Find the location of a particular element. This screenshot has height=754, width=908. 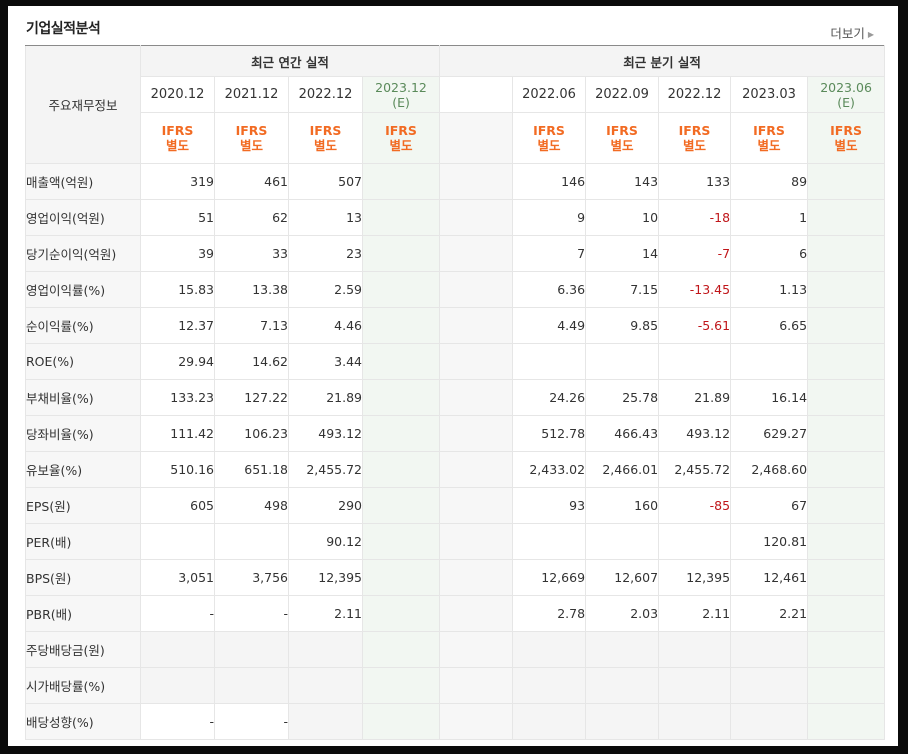

period-header: 2020.12 is located at coordinates (177, 94).